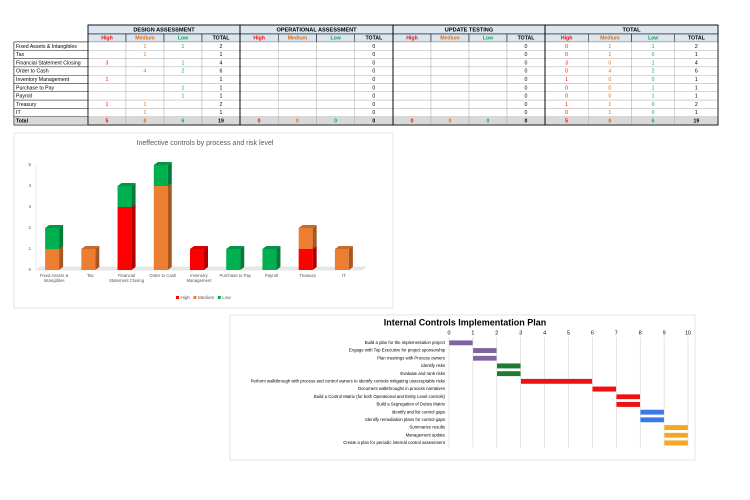 The width and height of the screenshot is (750, 500). Describe the element at coordinates (343, 275) in the screenshot. I see `x-tick-label: IT` at that location.